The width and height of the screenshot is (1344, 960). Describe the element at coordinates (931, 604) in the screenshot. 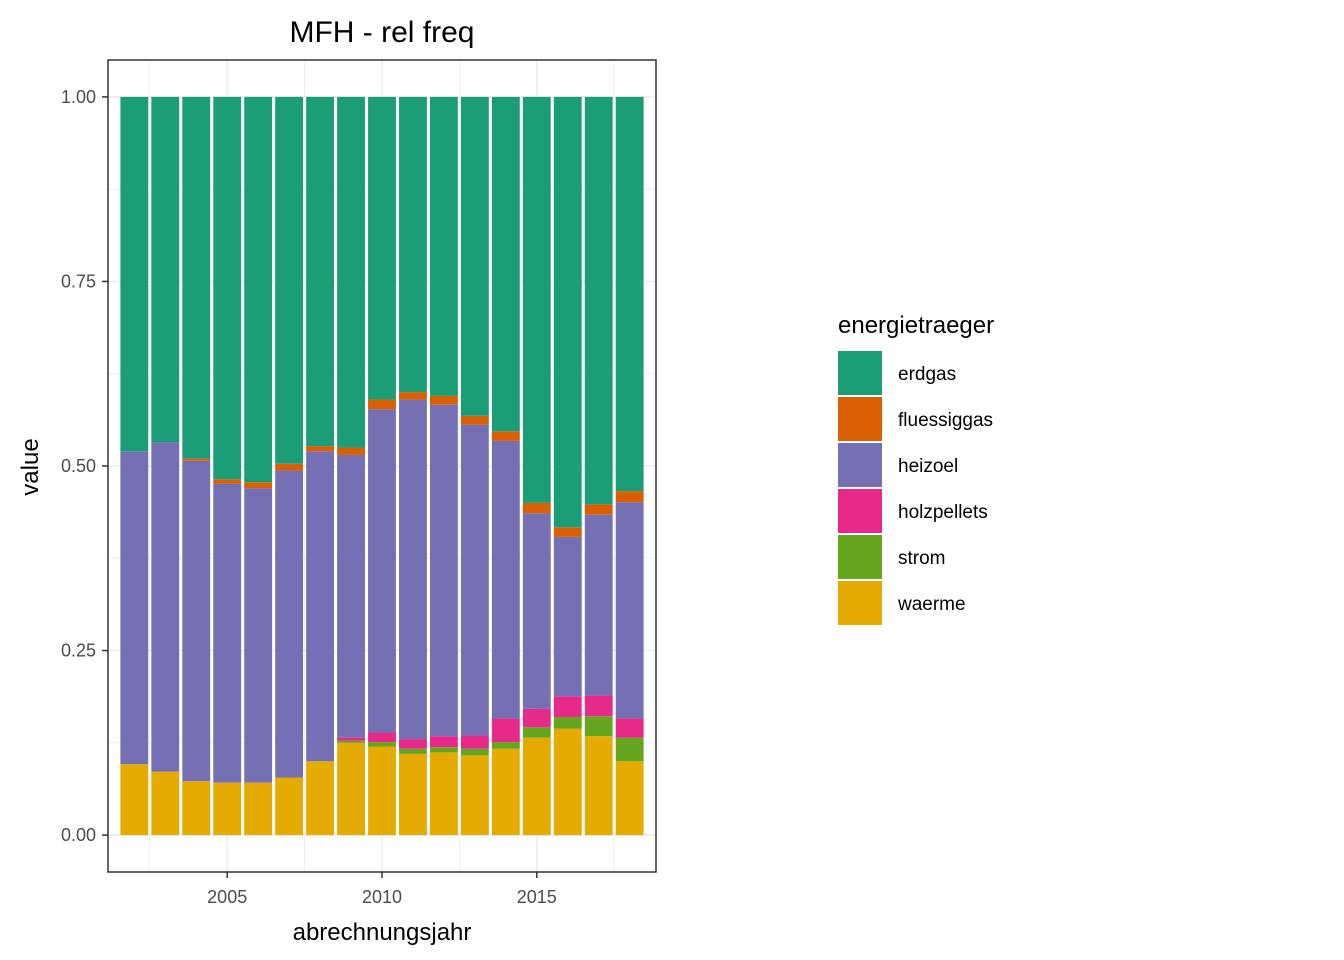

I see `legend-label-waerme: waerme` at that location.